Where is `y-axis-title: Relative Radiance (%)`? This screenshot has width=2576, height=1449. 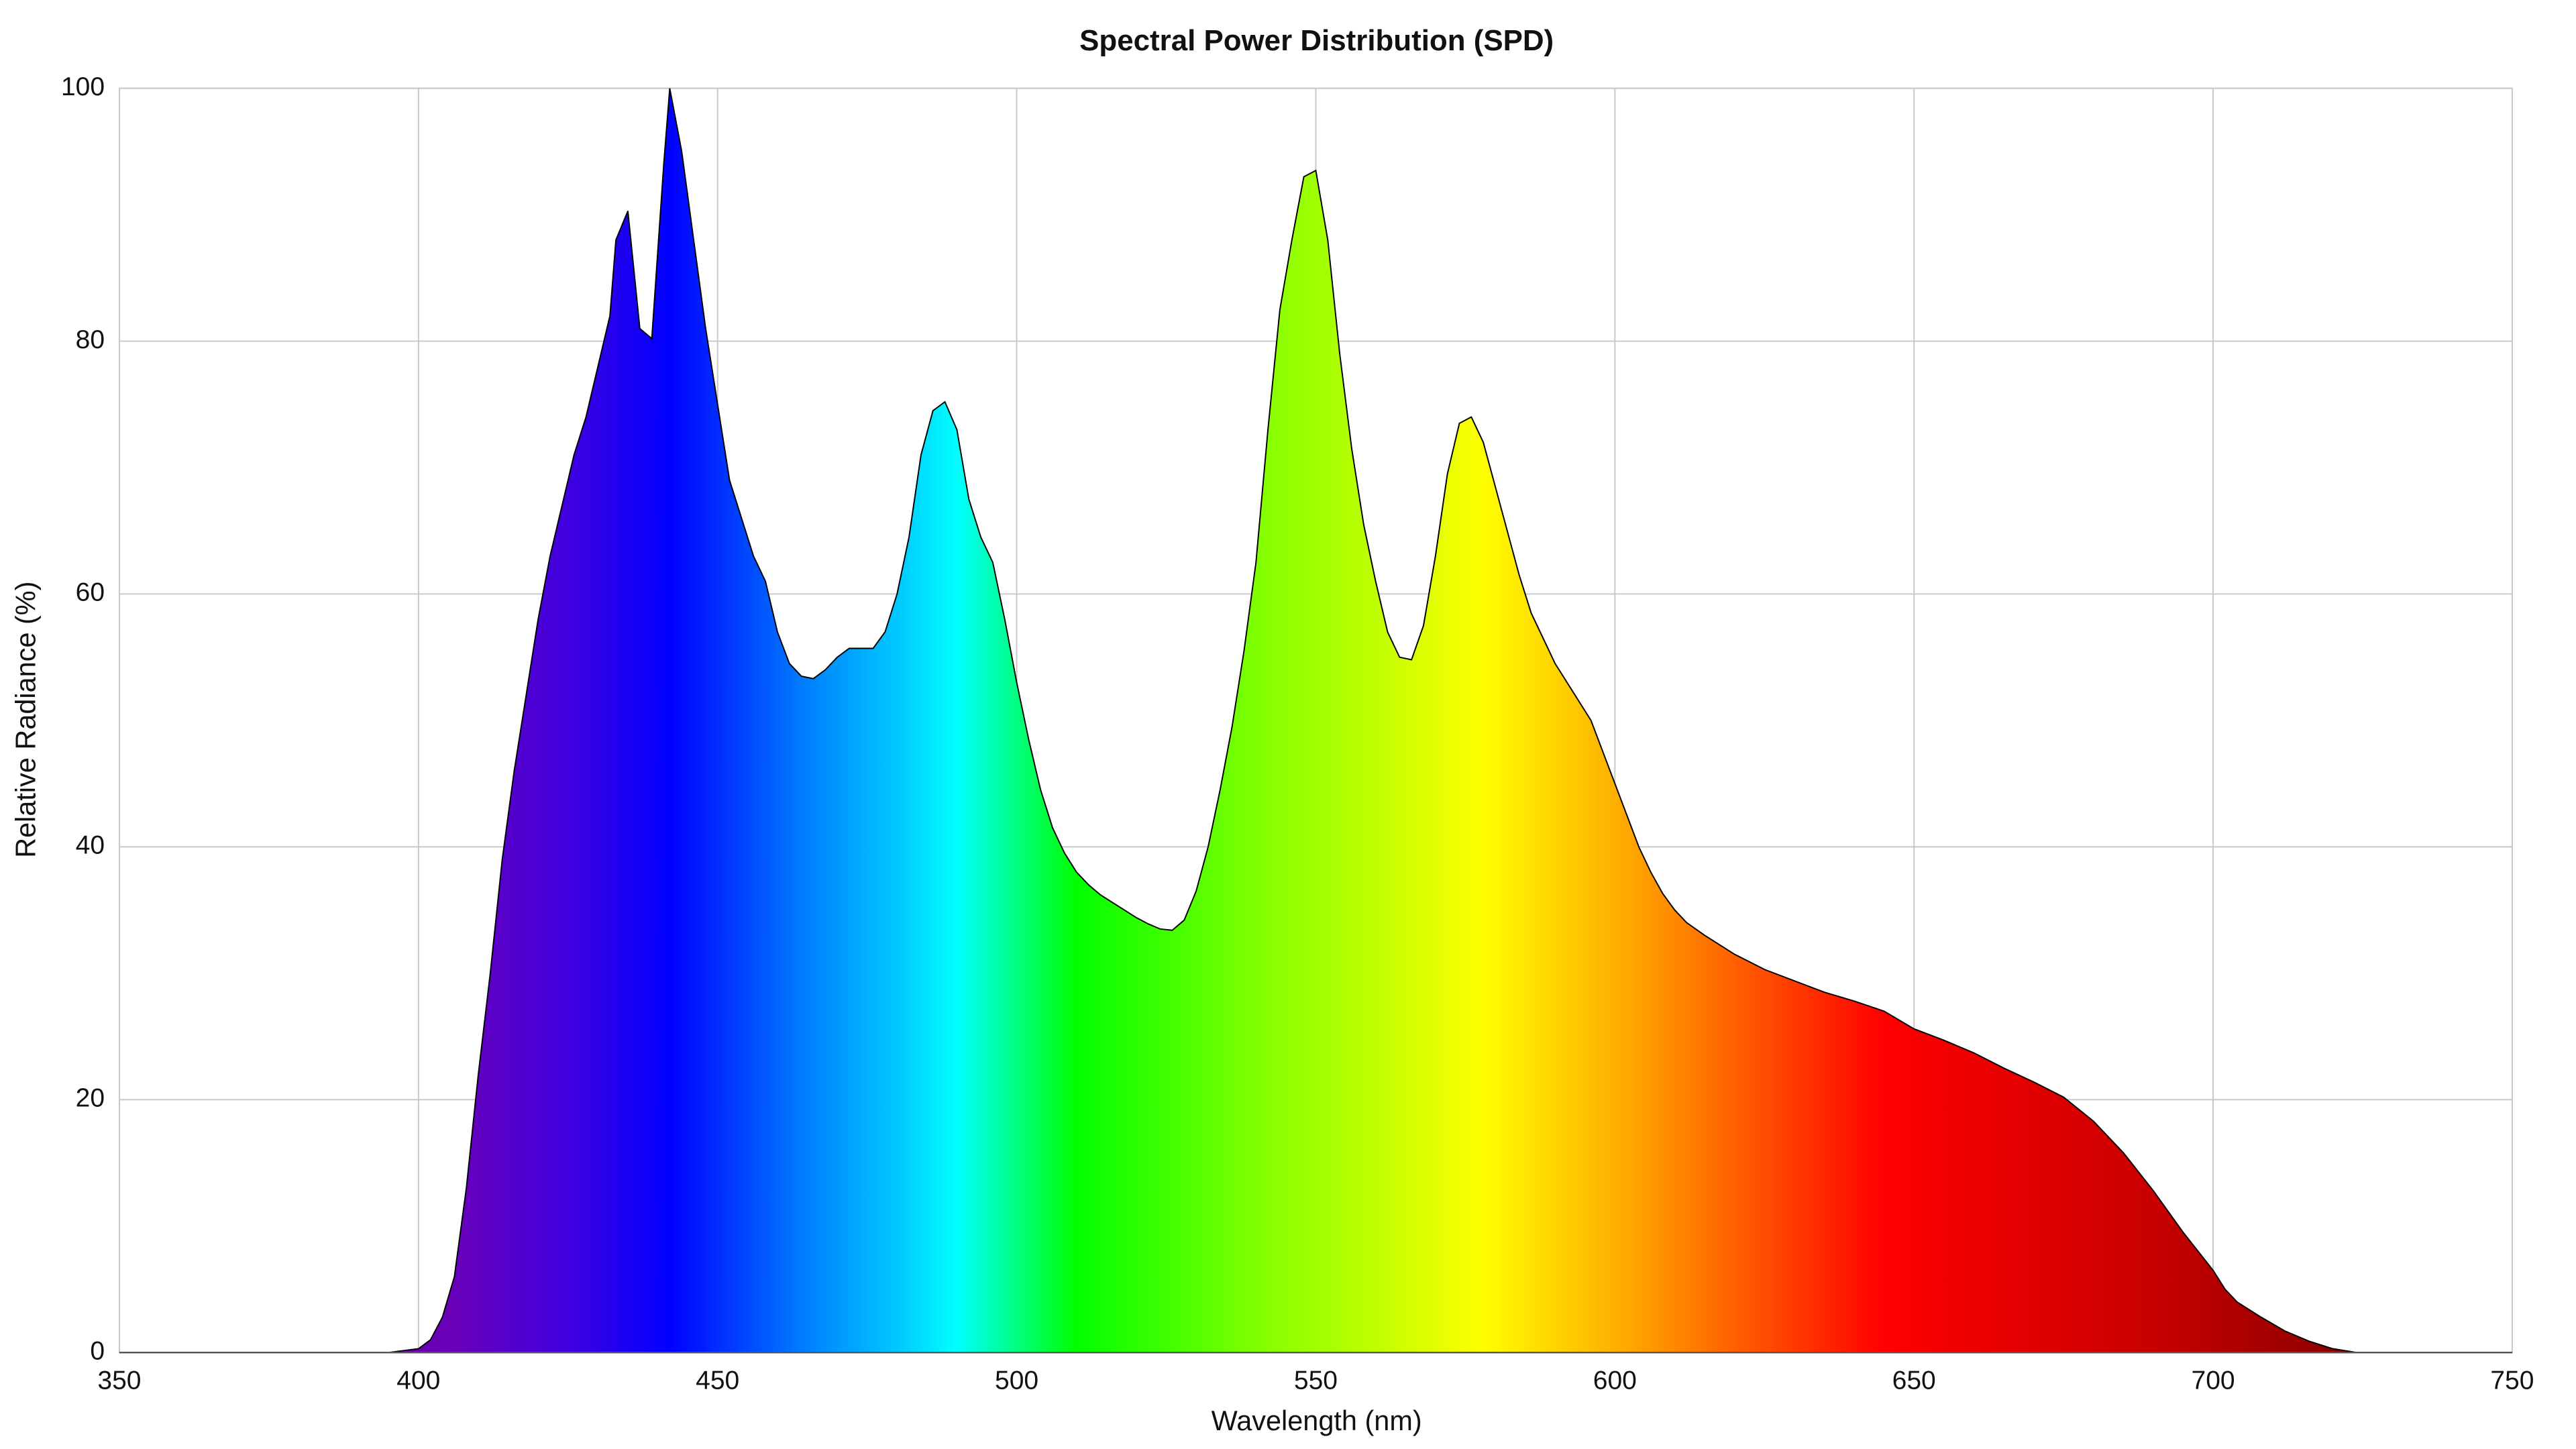 y-axis-title: Relative Radiance (%) is located at coordinates (25, 720).